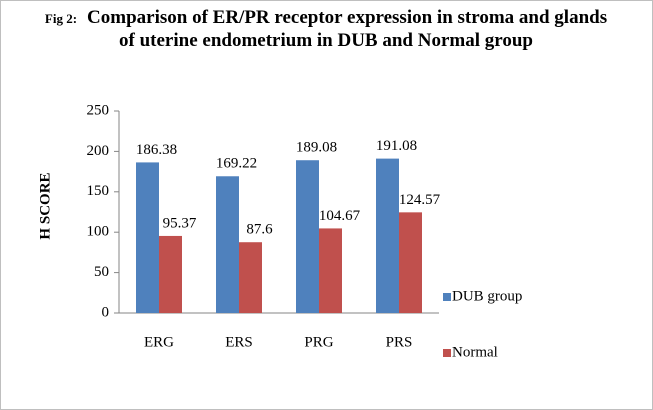 The height and width of the screenshot is (410, 653). I want to click on x-tick-label: ERS, so click(239, 342).